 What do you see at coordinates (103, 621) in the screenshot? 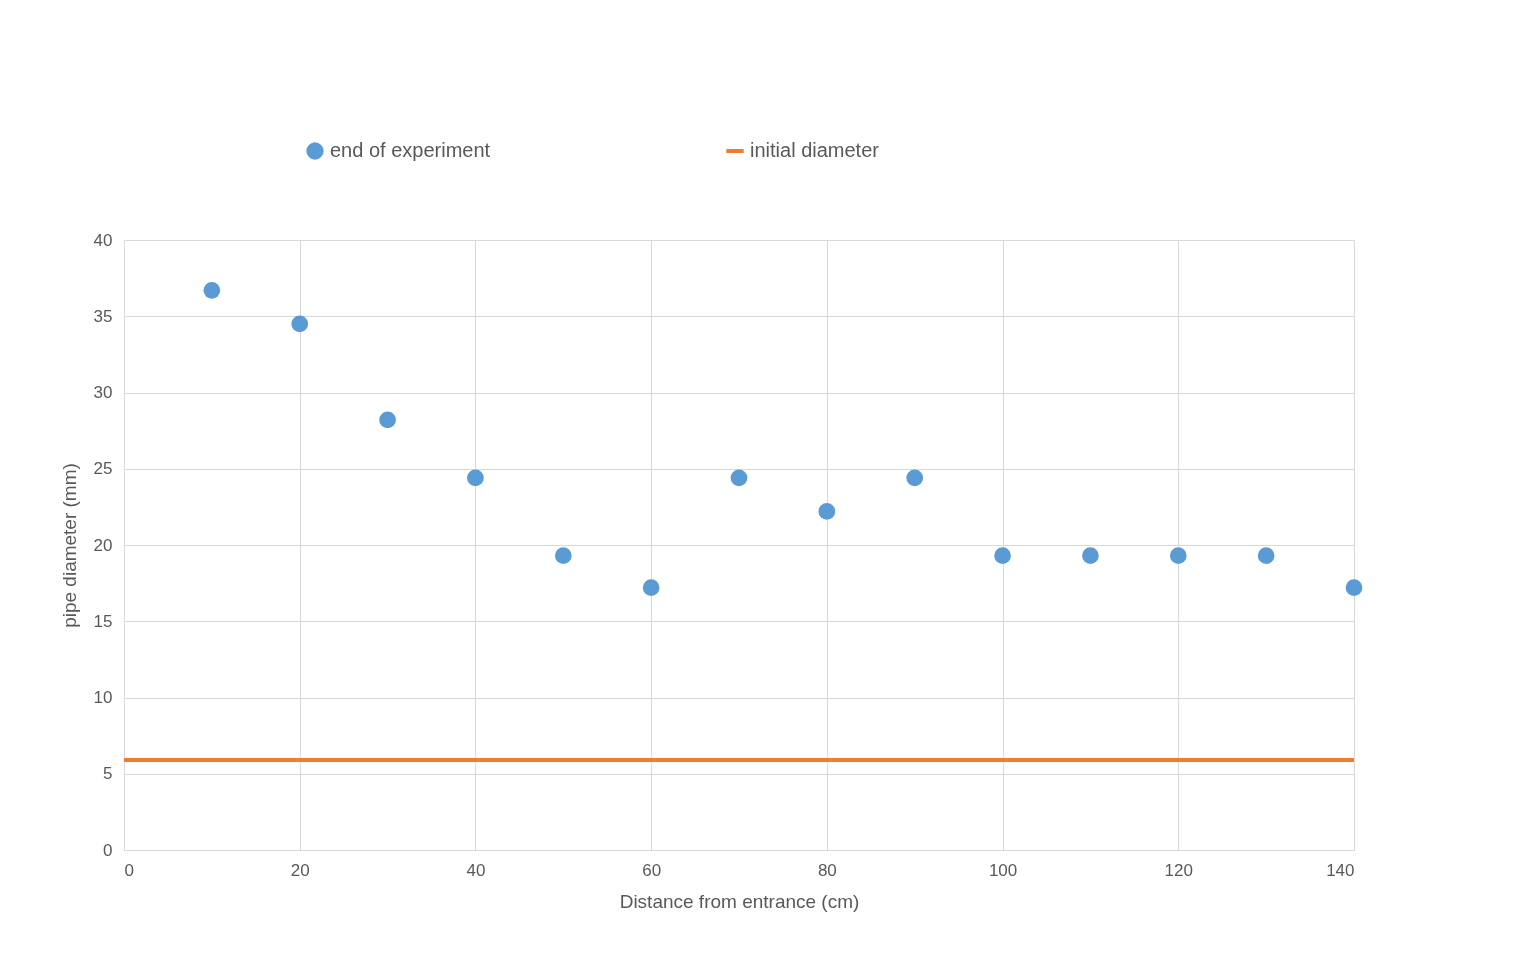
I see `y-tick-label: 15` at bounding box center [103, 621].